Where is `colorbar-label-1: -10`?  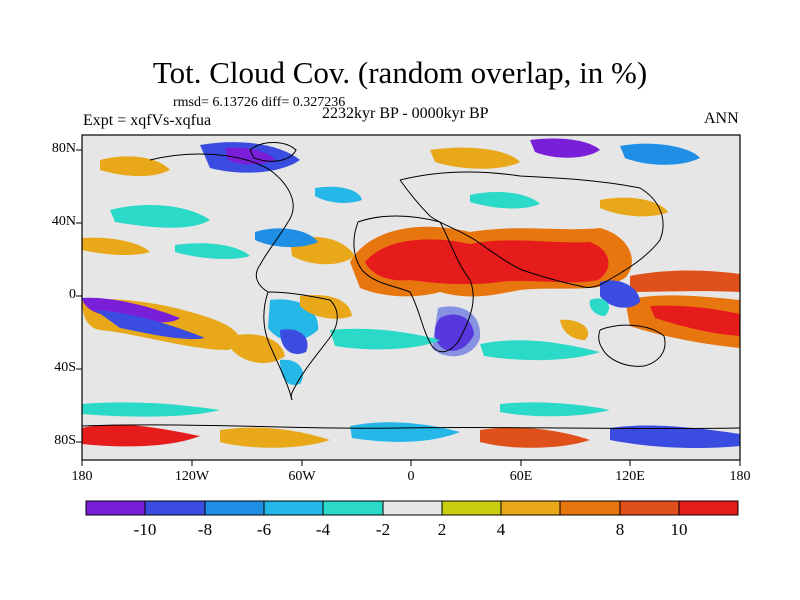 colorbar-label-1: -10 is located at coordinates (145, 529).